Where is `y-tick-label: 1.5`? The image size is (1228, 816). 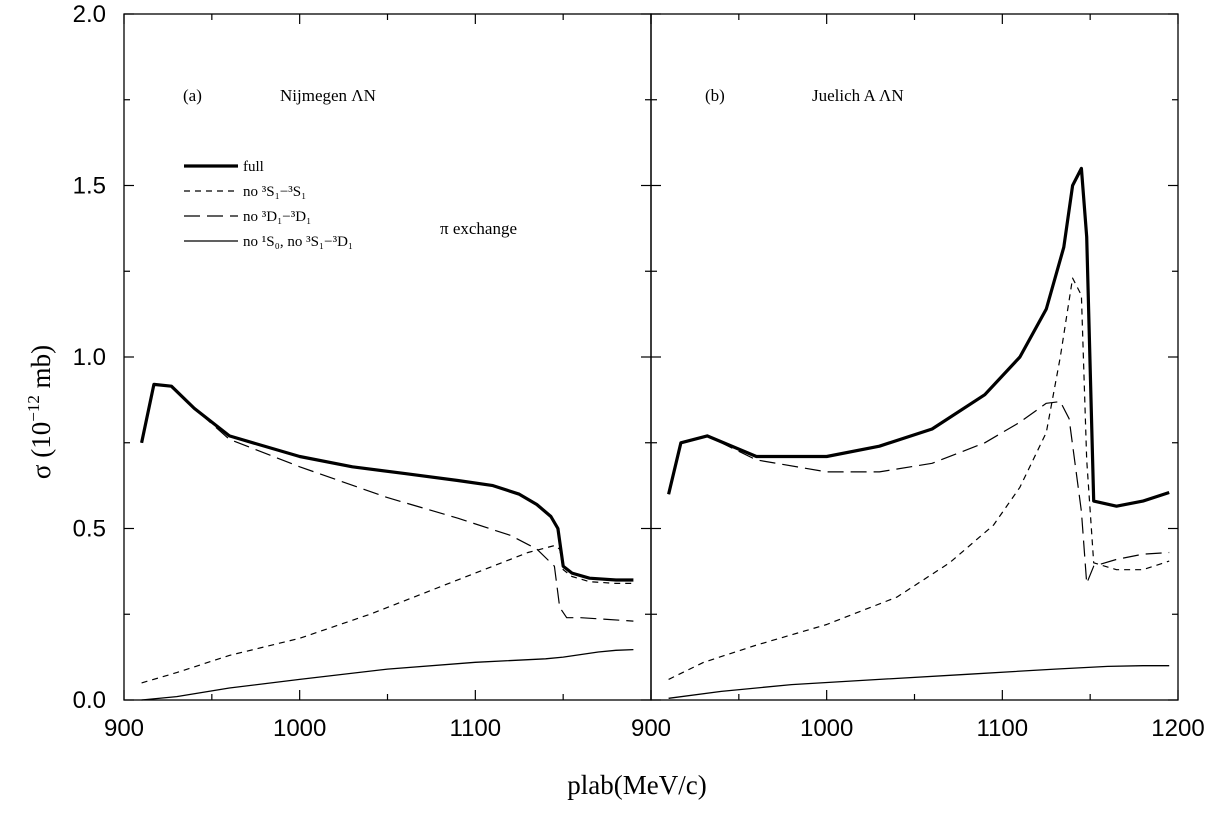
y-tick-label: 1.5 is located at coordinates (89, 186).